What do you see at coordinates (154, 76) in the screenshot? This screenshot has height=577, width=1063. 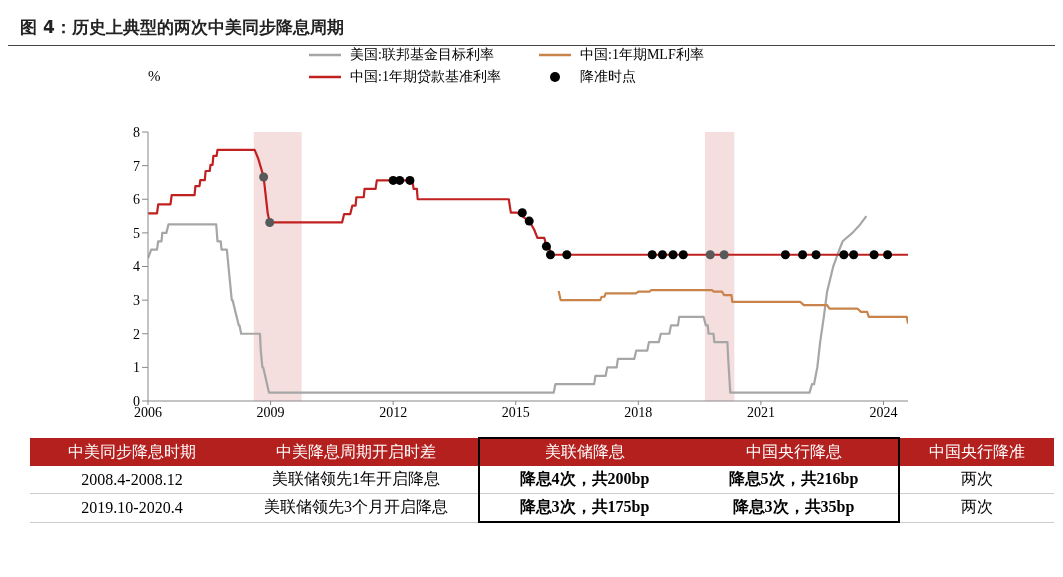 I see `y-axis-title: %` at bounding box center [154, 76].